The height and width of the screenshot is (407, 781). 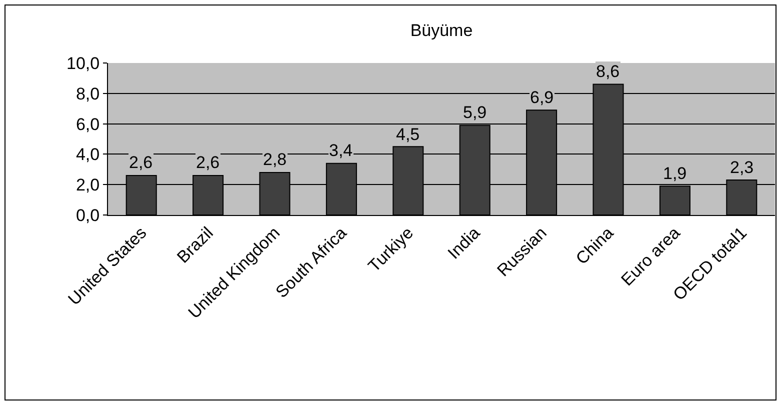 What do you see at coordinates (408, 134) in the screenshot?
I see `data-label: 4,5` at bounding box center [408, 134].